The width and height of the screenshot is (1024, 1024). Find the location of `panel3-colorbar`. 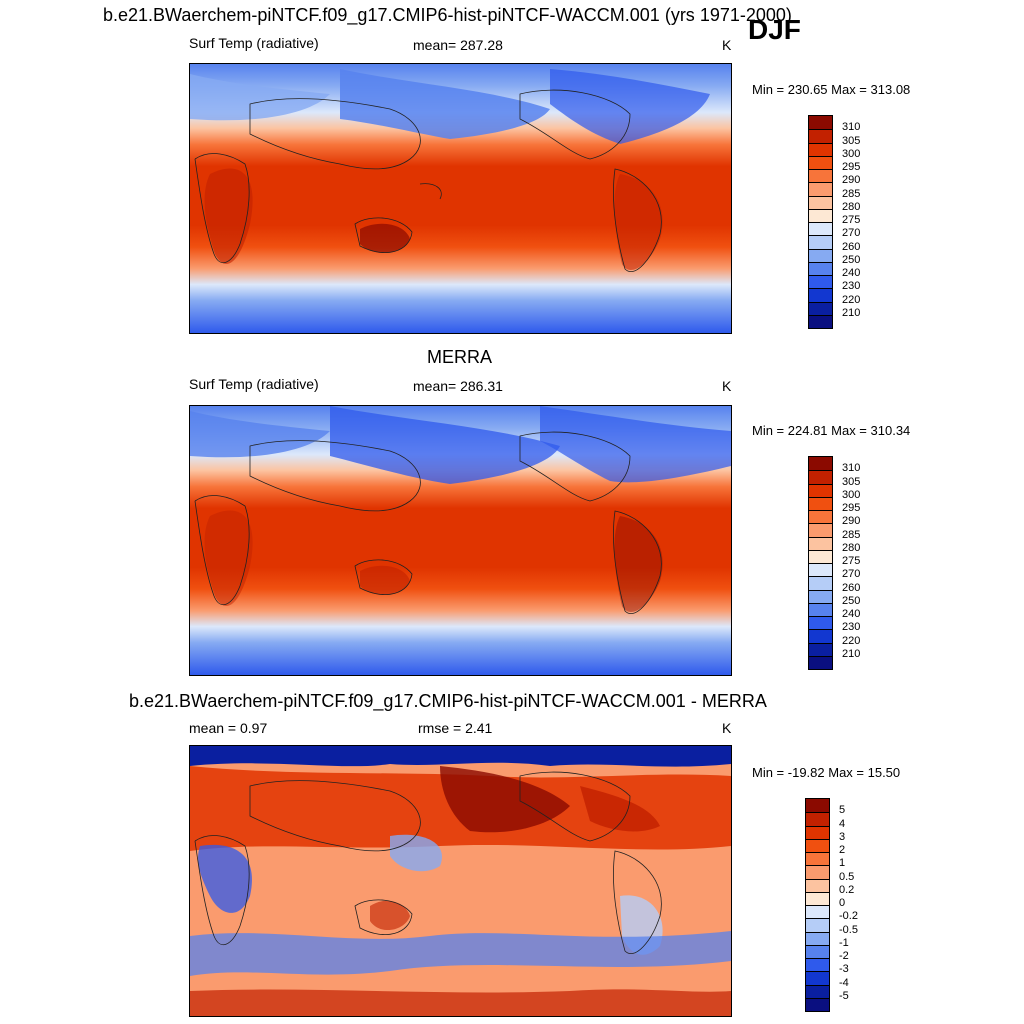

panel3-colorbar is located at coordinates (817, 905).